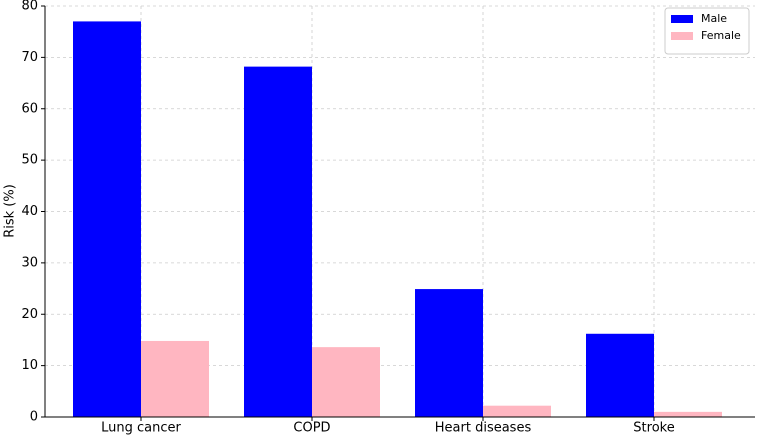  I want to click on y-tick-label: 60, so click(29, 108).